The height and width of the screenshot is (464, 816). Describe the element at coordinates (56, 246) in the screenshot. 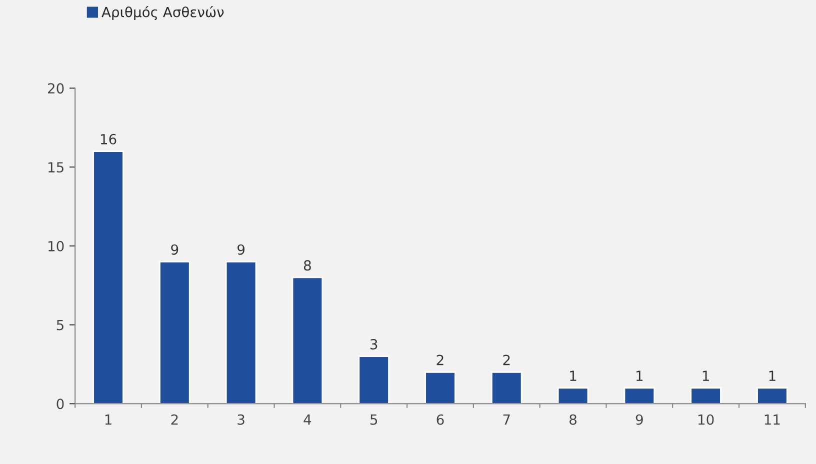

I see `y-tick-label: 10` at that location.